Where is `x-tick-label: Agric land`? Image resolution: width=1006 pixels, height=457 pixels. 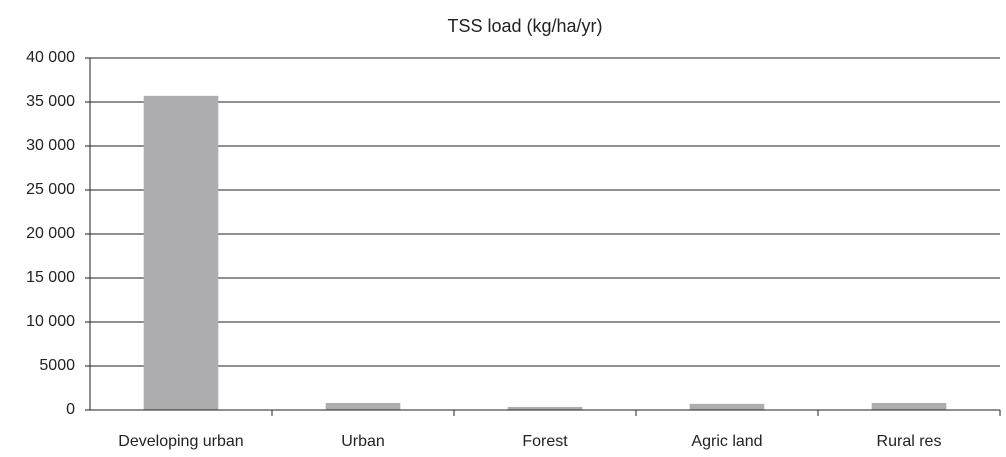 x-tick-label: Agric land is located at coordinates (726, 441).